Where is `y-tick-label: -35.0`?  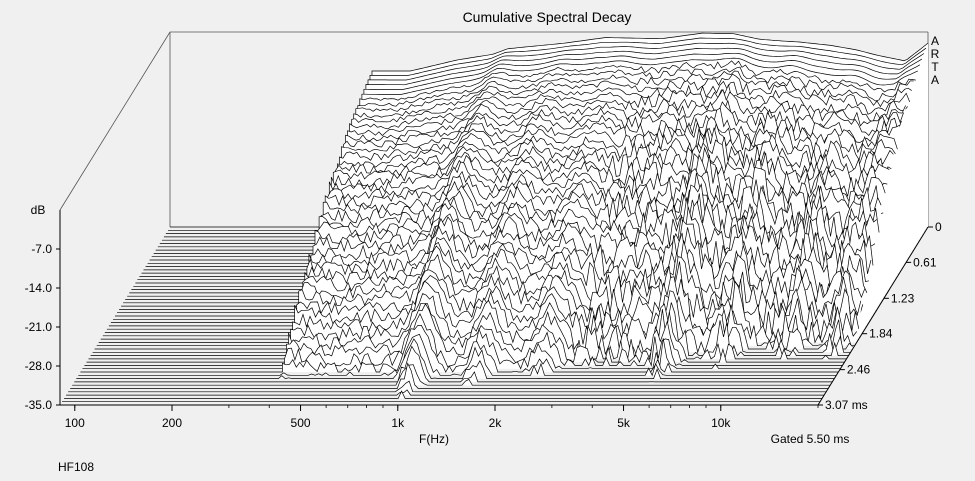
y-tick-label: -35.0 is located at coordinates (39, 405).